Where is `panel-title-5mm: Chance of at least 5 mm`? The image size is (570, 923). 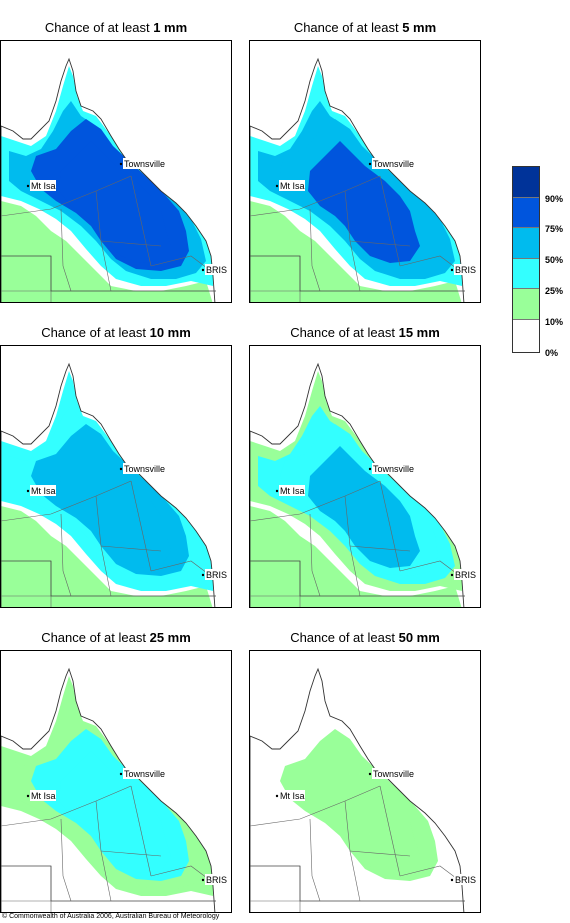 panel-title-5mm: Chance of at least 5 mm is located at coordinates (365, 27).